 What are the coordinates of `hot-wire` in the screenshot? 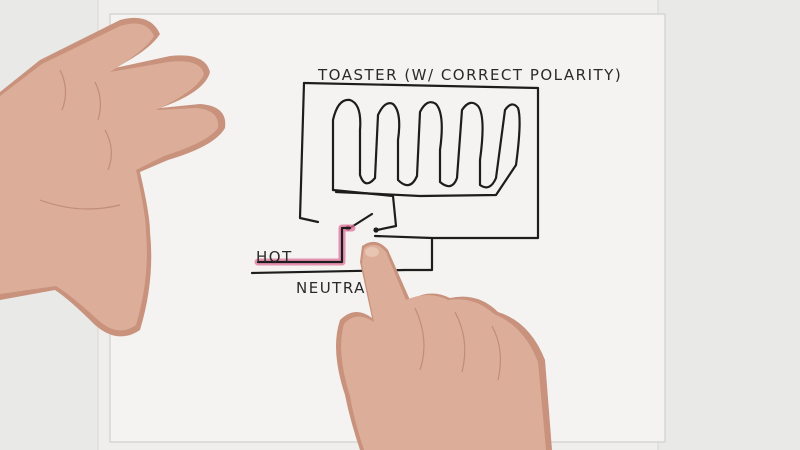 It's located at (304, 245).